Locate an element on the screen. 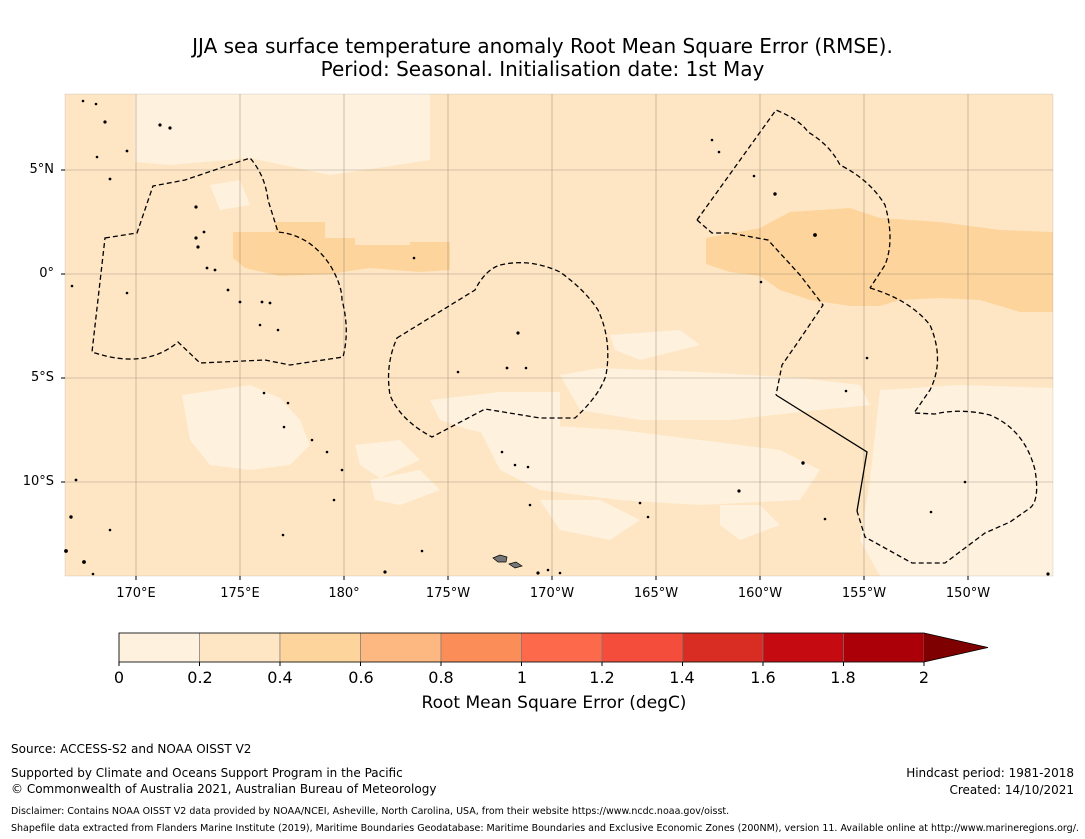  eez-kiribati-line-north is located at coordinates (793, 199).